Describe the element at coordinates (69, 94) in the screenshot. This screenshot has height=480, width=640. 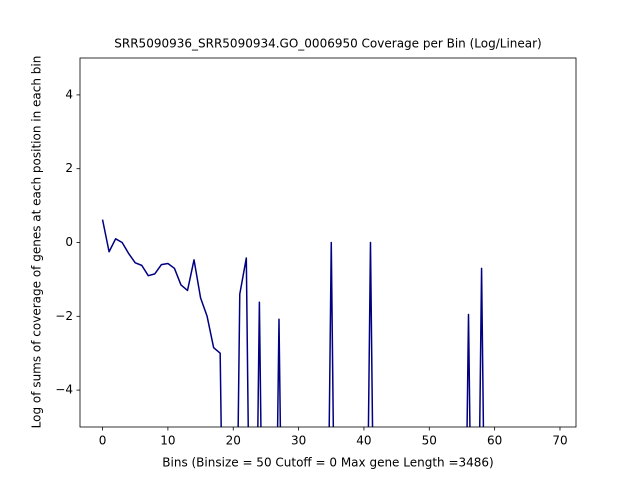
I see `y-tick-label: 4` at that location.